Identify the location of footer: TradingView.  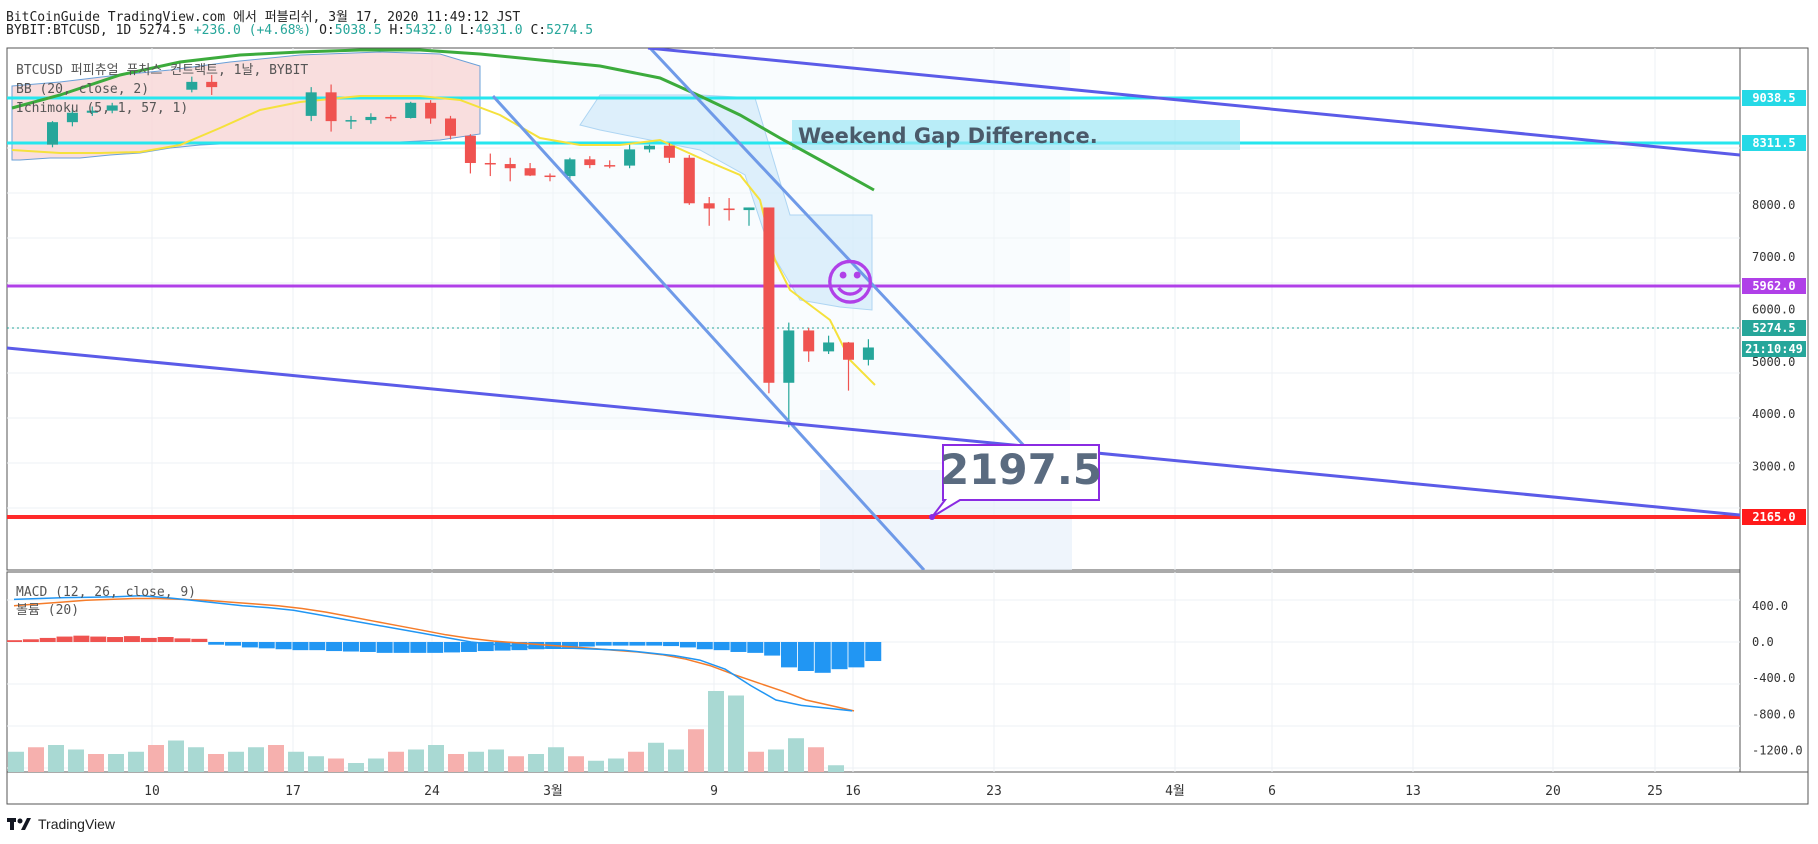
(60, 824).